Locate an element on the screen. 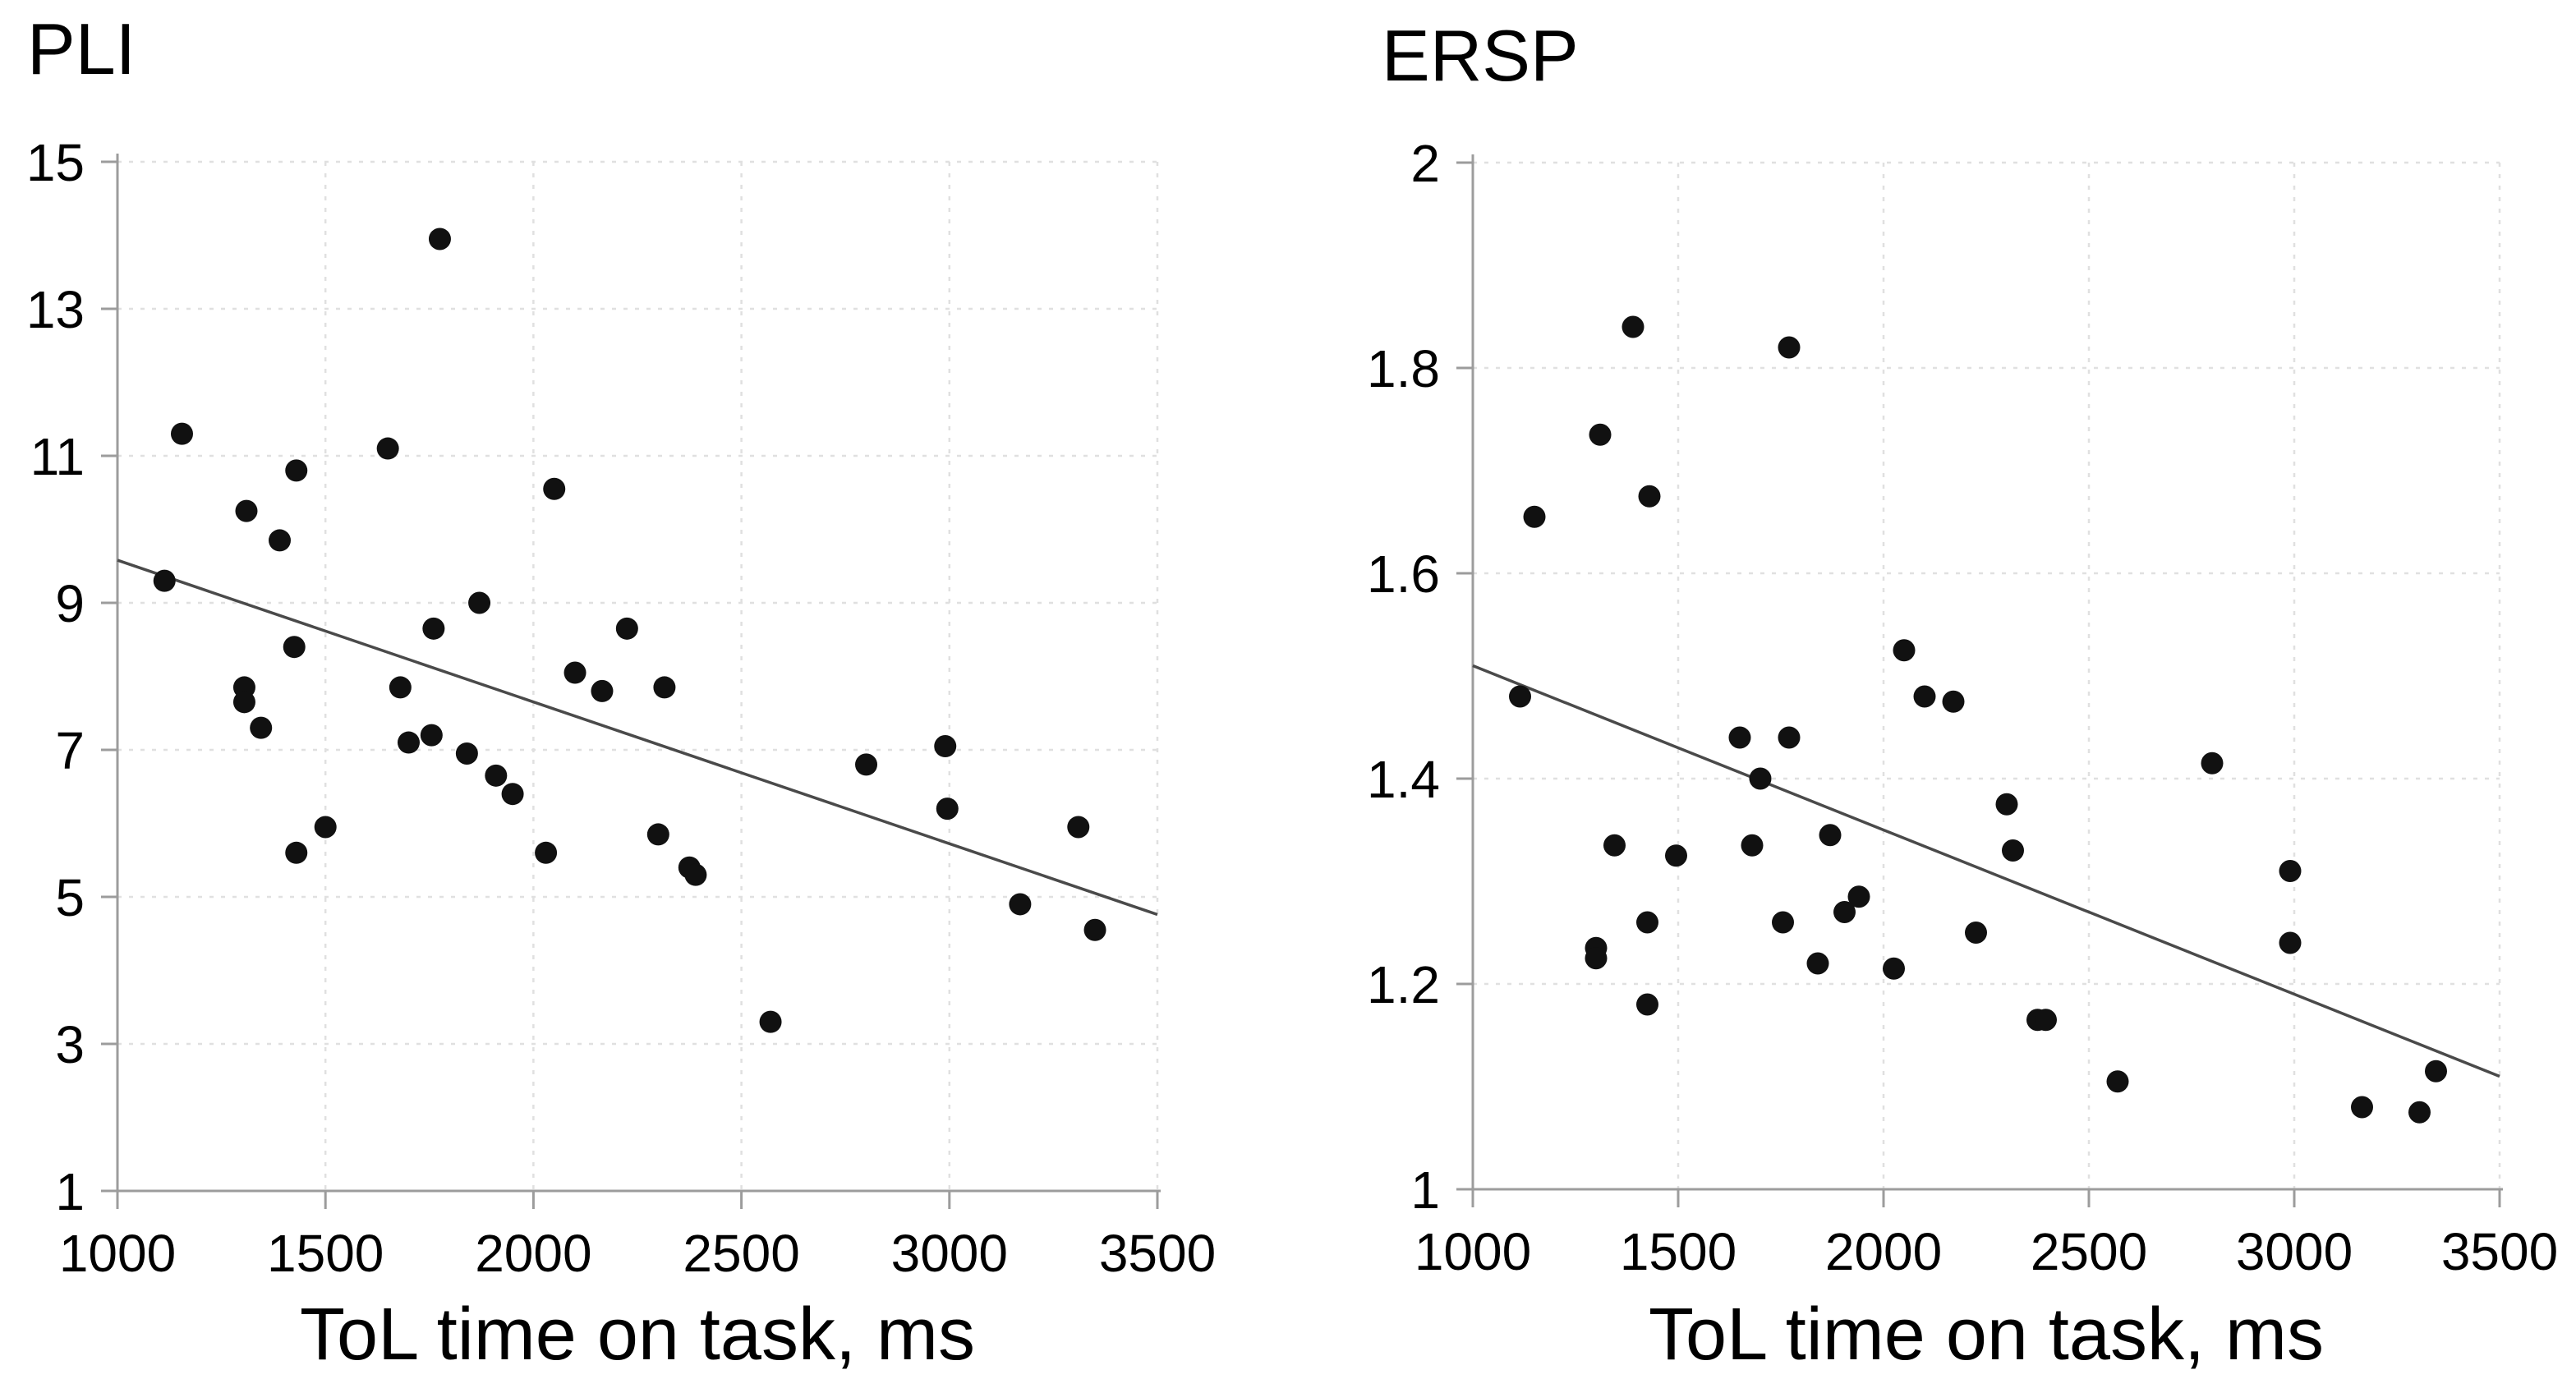 The height and width of the screenshot is (1379, 2576). ersp-x-axis-title: ToL time on task, ms is located at coordinates (1986, 1335).